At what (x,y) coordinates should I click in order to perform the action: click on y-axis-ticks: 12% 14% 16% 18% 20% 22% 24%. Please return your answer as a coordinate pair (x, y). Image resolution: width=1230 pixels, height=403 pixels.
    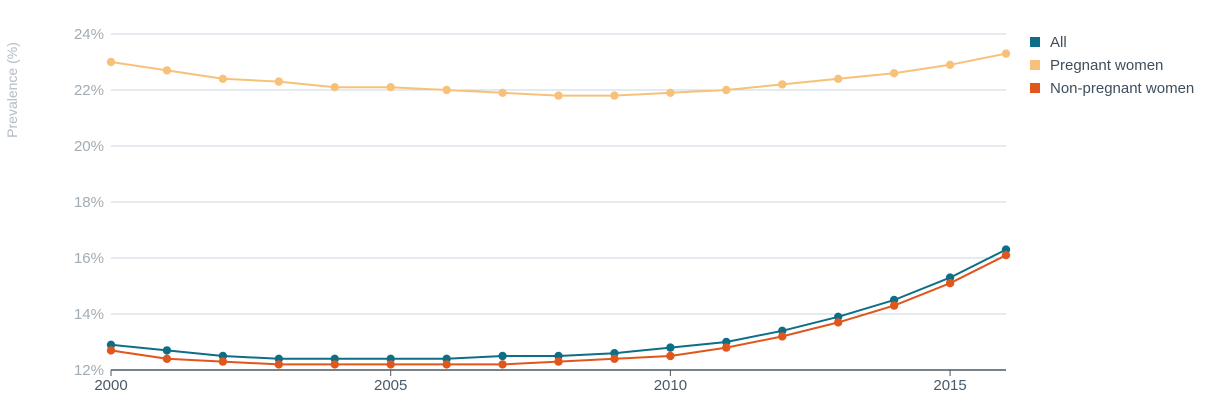
    Looking at the image, I should click on (89, 202).